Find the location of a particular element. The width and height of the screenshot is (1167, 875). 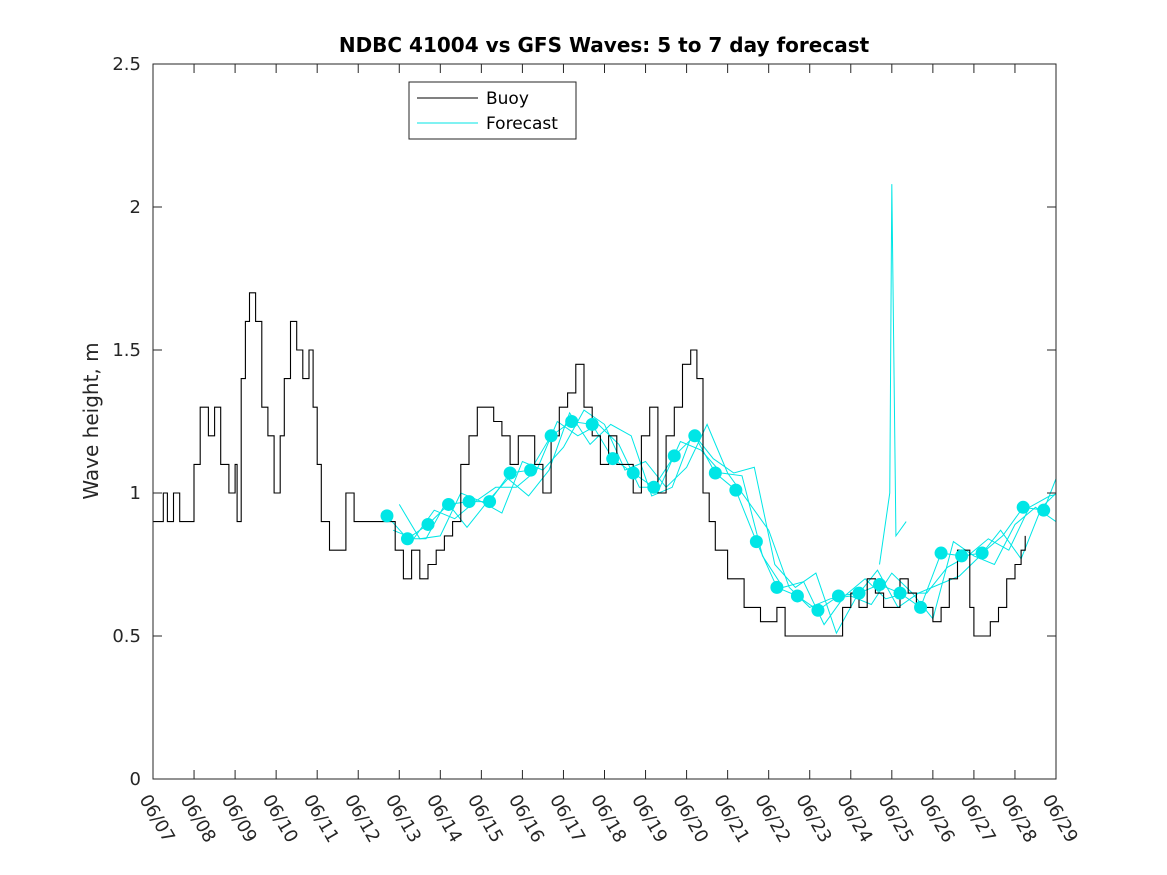

y-tick-label: 0 is located at coordinates (135, 779).